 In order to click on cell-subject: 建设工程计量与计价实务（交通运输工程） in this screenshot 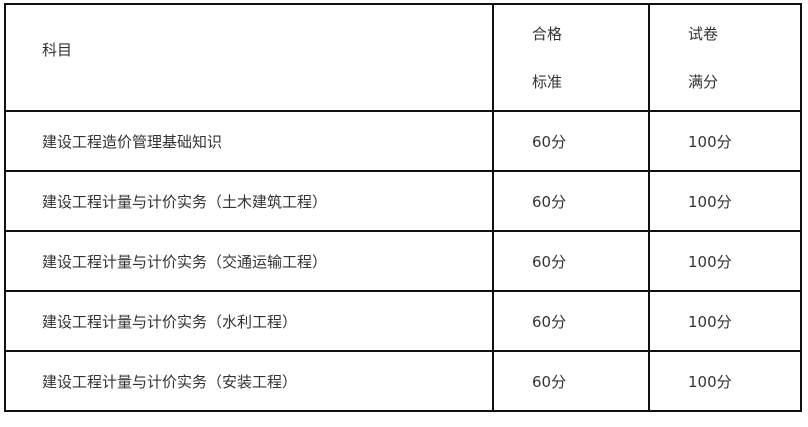, I will do `click(249, 261)`.